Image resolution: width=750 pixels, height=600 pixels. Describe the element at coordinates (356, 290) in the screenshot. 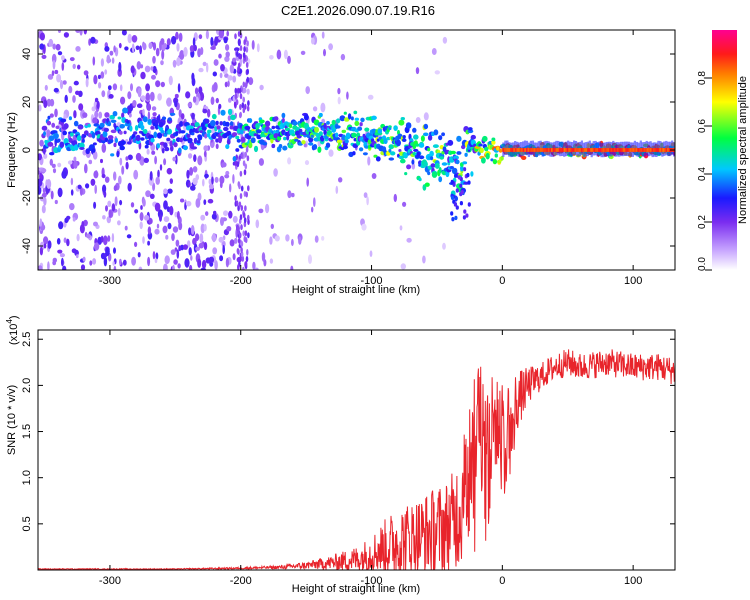

I see `spectrogram-x-label: Height of straight line (km)` at that location.